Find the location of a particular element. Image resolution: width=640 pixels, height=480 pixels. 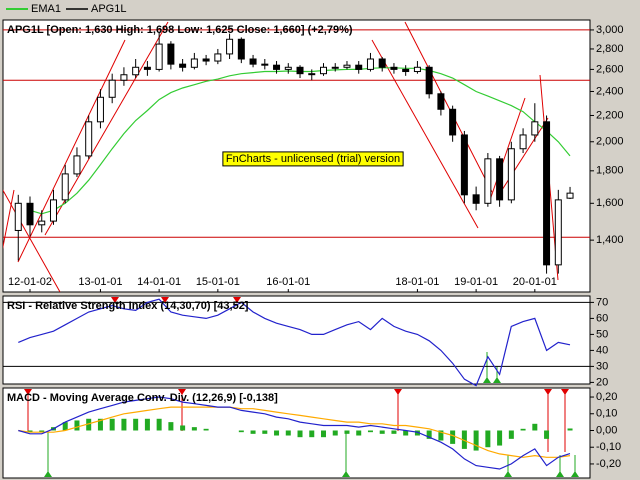

y-tick-label: 70 is located at coordinates (602, 302).